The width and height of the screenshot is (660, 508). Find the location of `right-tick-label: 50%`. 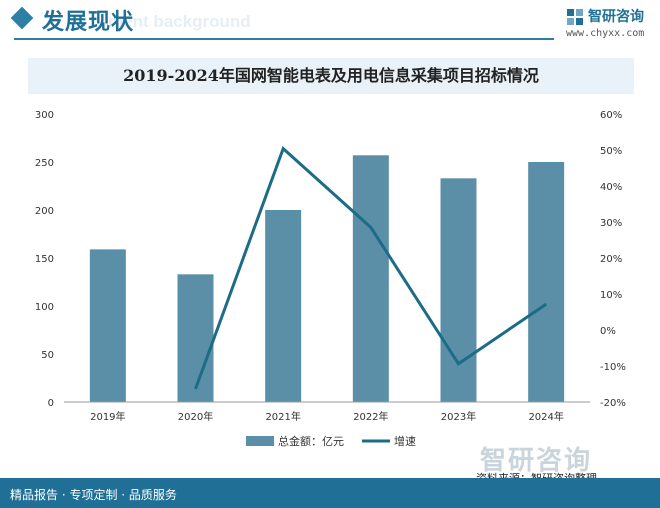

right-tick-label: 50% is located at coordinates (611, 151).